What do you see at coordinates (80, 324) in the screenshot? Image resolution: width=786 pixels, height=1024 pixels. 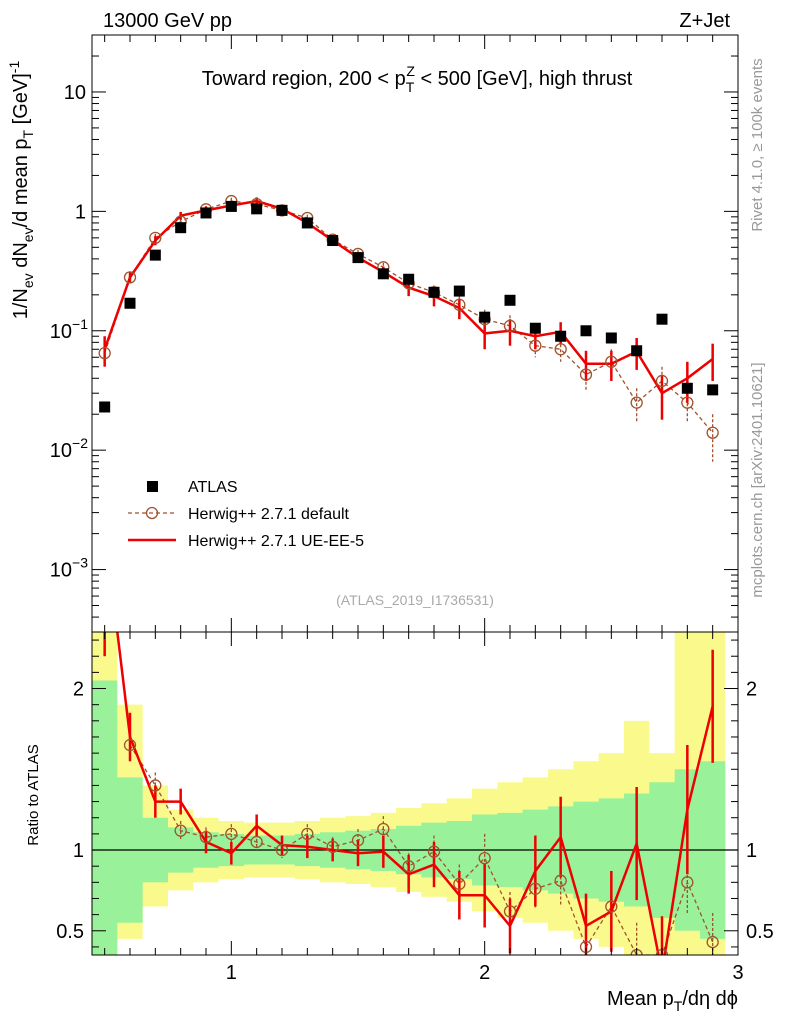 I see `main-ytick-exp: −1` at bounding box center [80, 324].